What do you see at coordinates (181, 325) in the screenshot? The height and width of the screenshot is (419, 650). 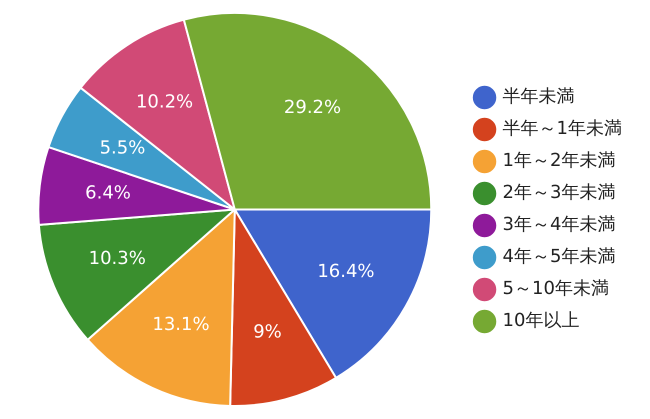 I see `data-label: 13.1%` at bounding box center [181, 325].